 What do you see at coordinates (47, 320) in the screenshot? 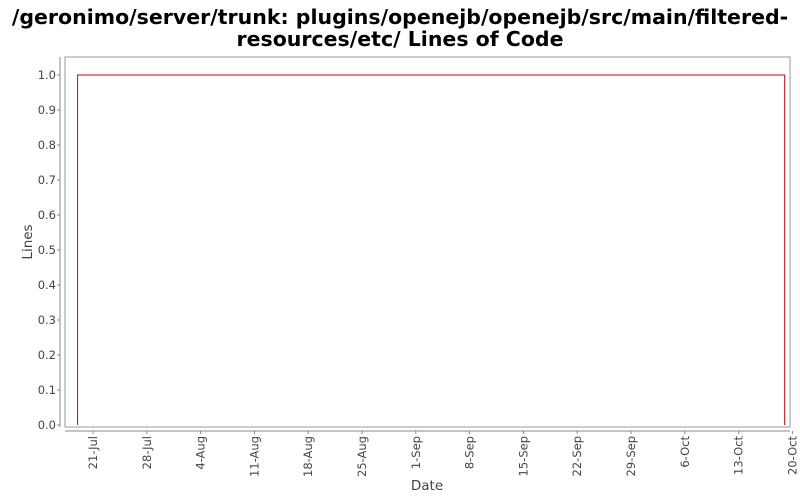
I see `y-tick-label: 0.3` at bounding box center [47, 320].